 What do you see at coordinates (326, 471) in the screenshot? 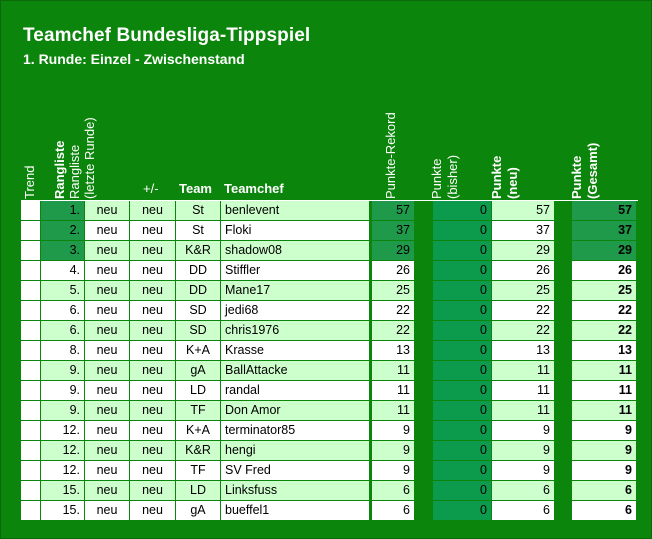
I see `table-row: 12. neu neu TF SV Fred 9 0 9 9` at bounding box center [326, 471].